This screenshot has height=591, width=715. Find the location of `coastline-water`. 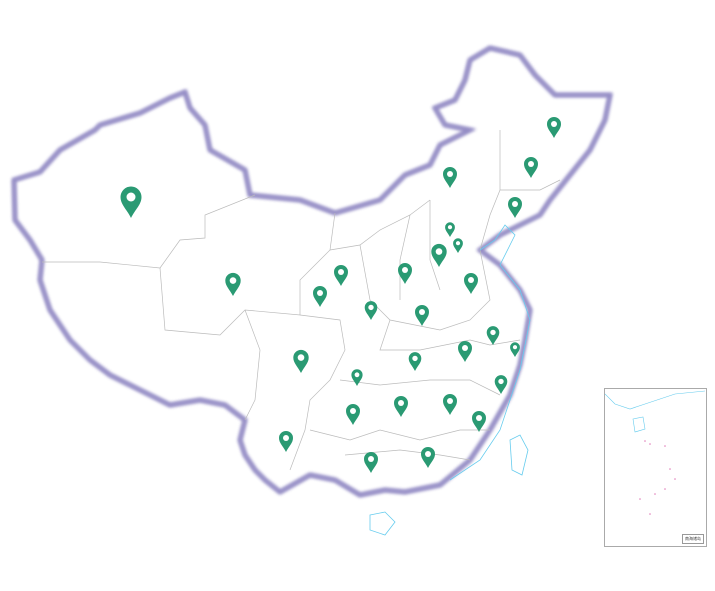

coastline-water is located at coordinates (450, 380).